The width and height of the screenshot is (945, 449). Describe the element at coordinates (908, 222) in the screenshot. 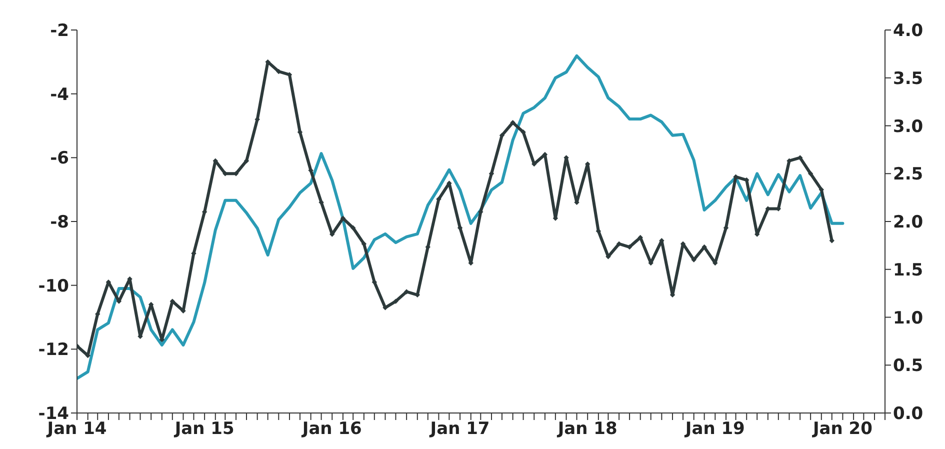

I see `y2-tick-label: 2.0` at that location.